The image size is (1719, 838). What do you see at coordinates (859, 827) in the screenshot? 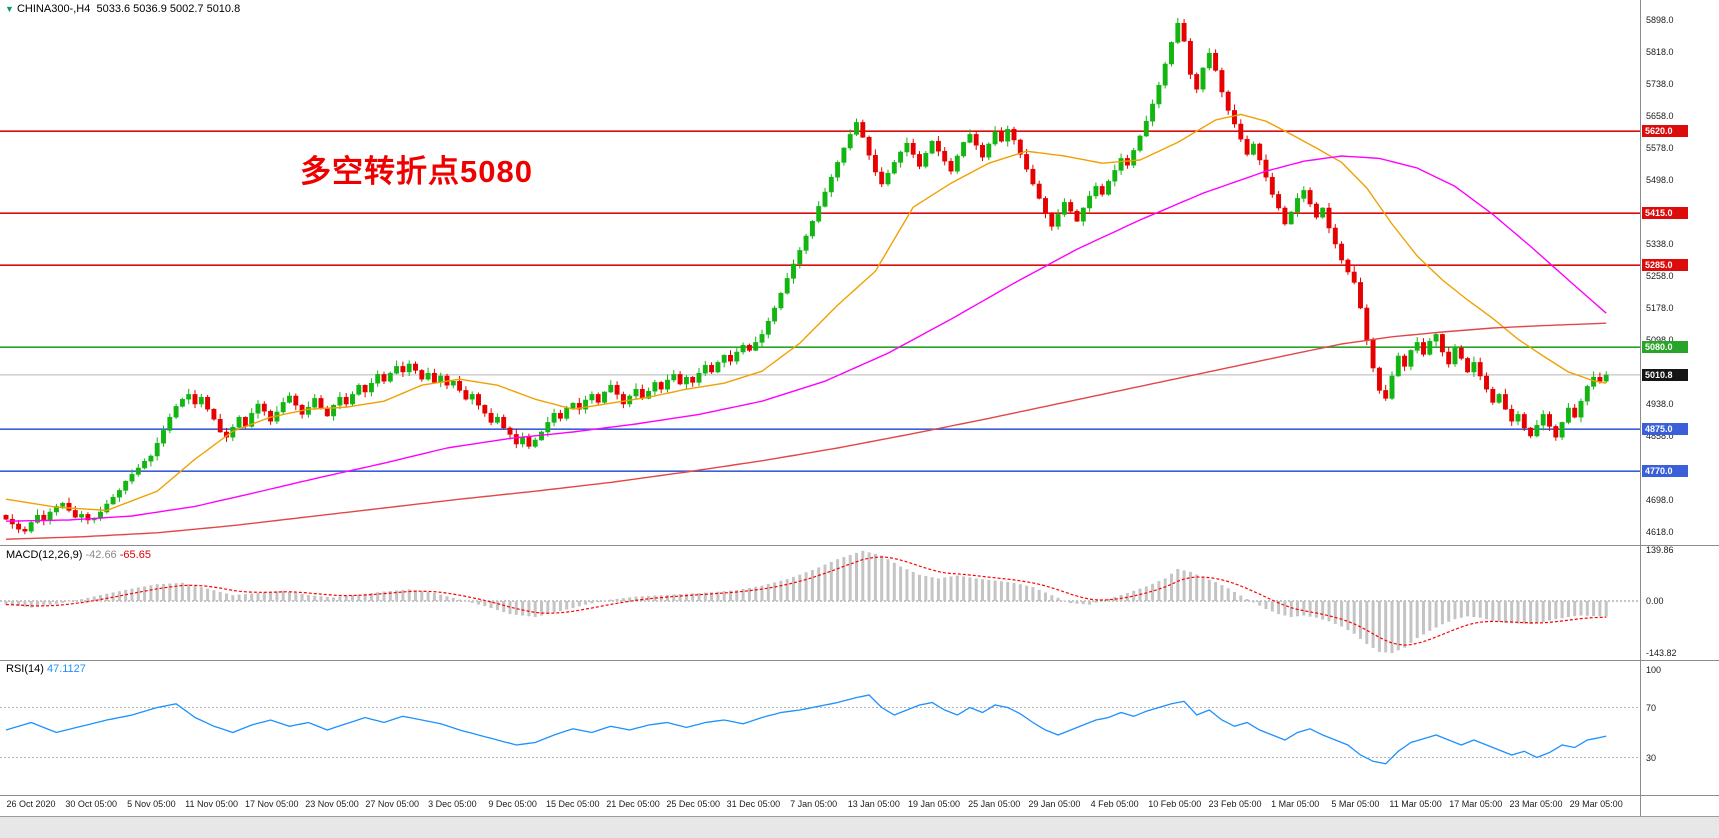
I see `bottom-bar` at bounding box center [859, 827].